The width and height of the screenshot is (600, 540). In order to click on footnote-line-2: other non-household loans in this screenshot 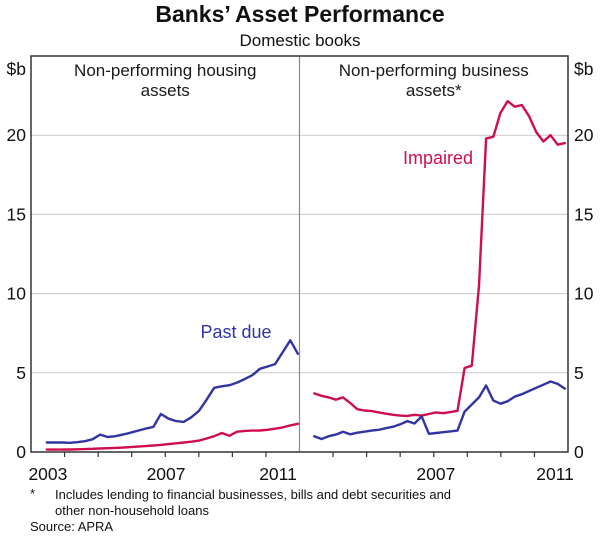, I will do `click(132, 510)`.